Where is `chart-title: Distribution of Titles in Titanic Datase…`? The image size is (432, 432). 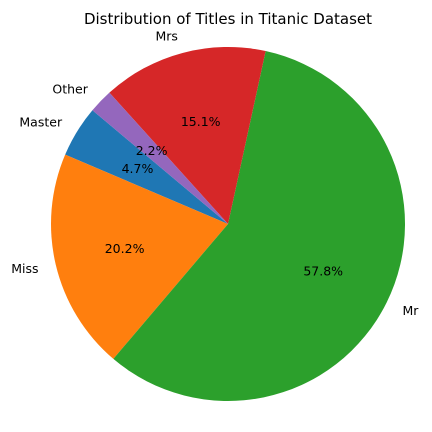
chart-title: Distribution of Titles in Titanic Datase… is located at coordinates (228, 19).